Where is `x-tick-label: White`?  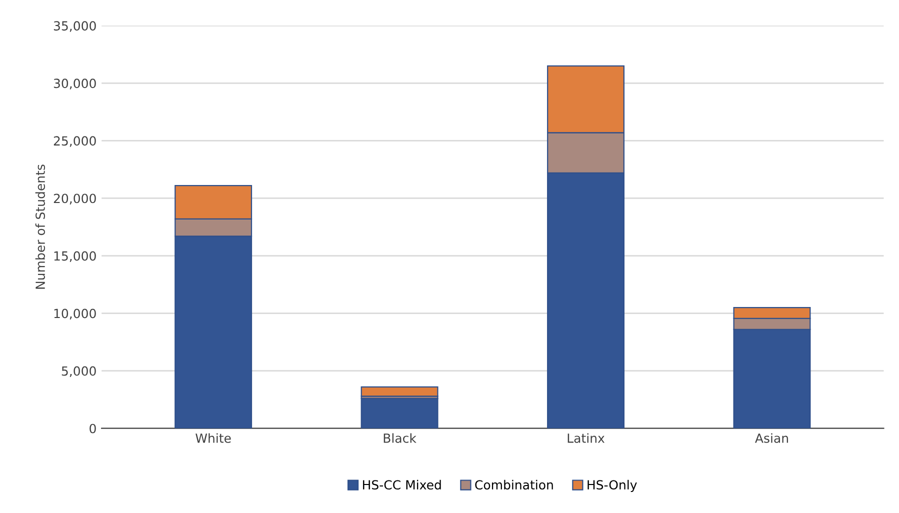
x-tick-label: White is located at coordinates (213, 438).